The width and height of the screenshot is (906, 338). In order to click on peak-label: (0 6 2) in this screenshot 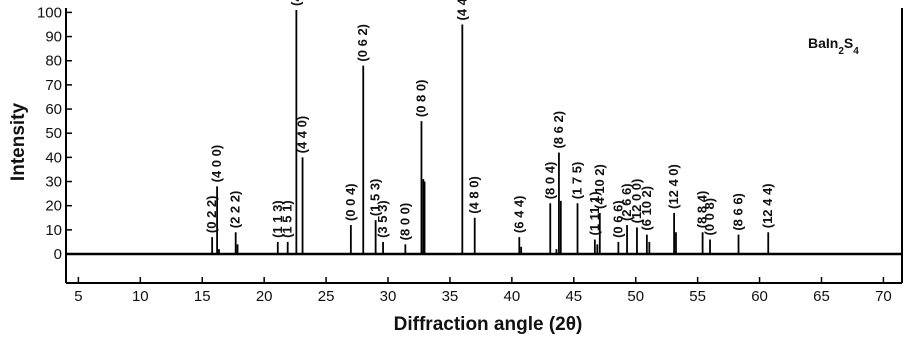, I will do `click(362, 43)`.